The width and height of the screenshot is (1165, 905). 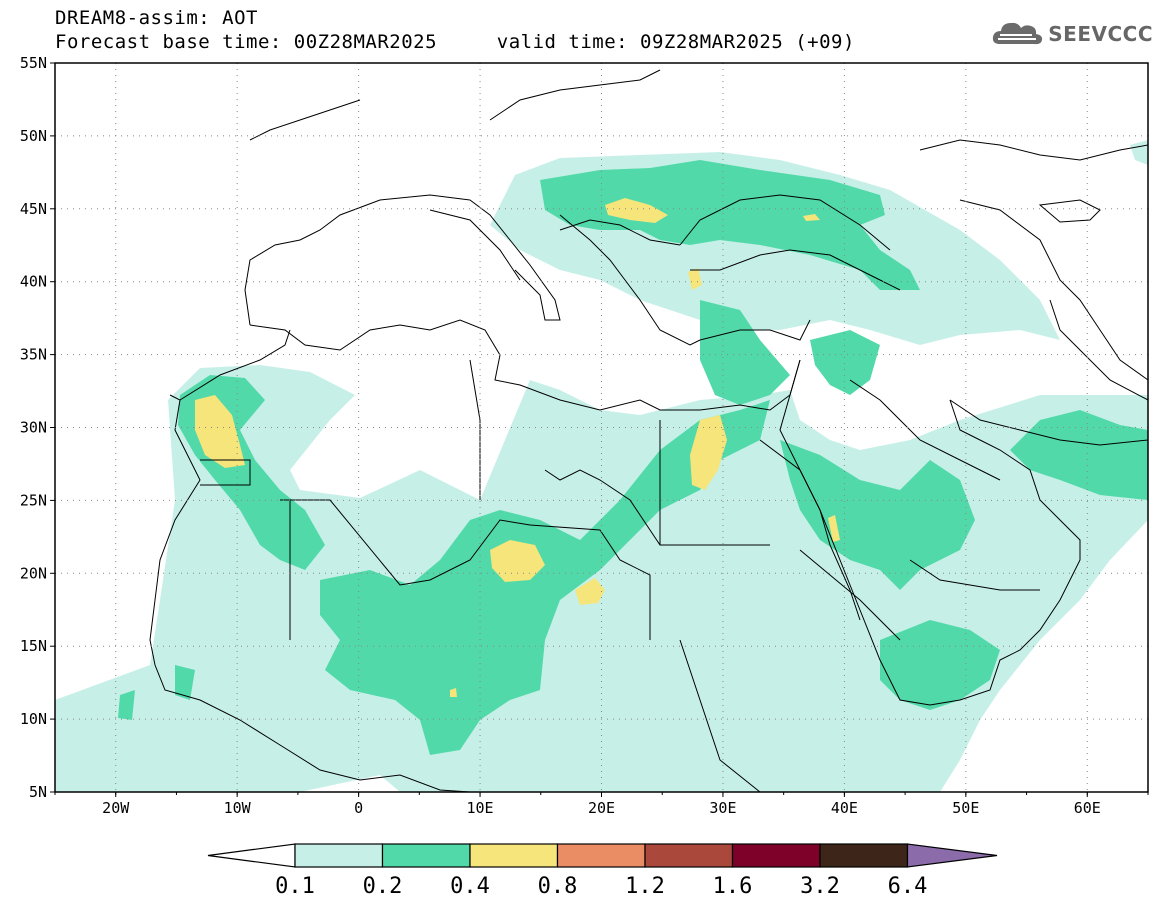 What do you see at coordinates (1100, 34) in the screenshot?
I see `logo-text: SEEVCCC` at bounding box center [1100, 34].